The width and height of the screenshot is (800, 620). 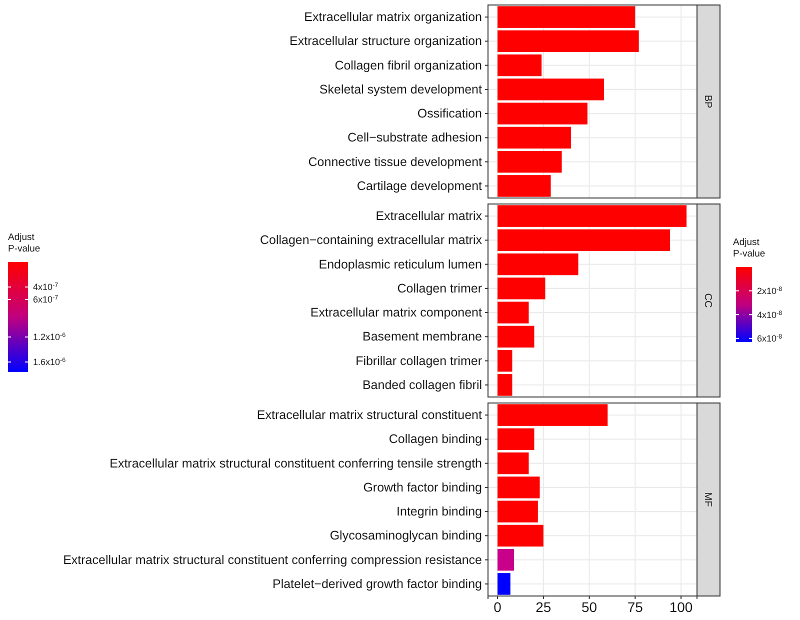 What do you see at coordinates (439, 511) in the screenshot?
I see `y-tick-label: Integrin binding` at bounding box center [439, 511].